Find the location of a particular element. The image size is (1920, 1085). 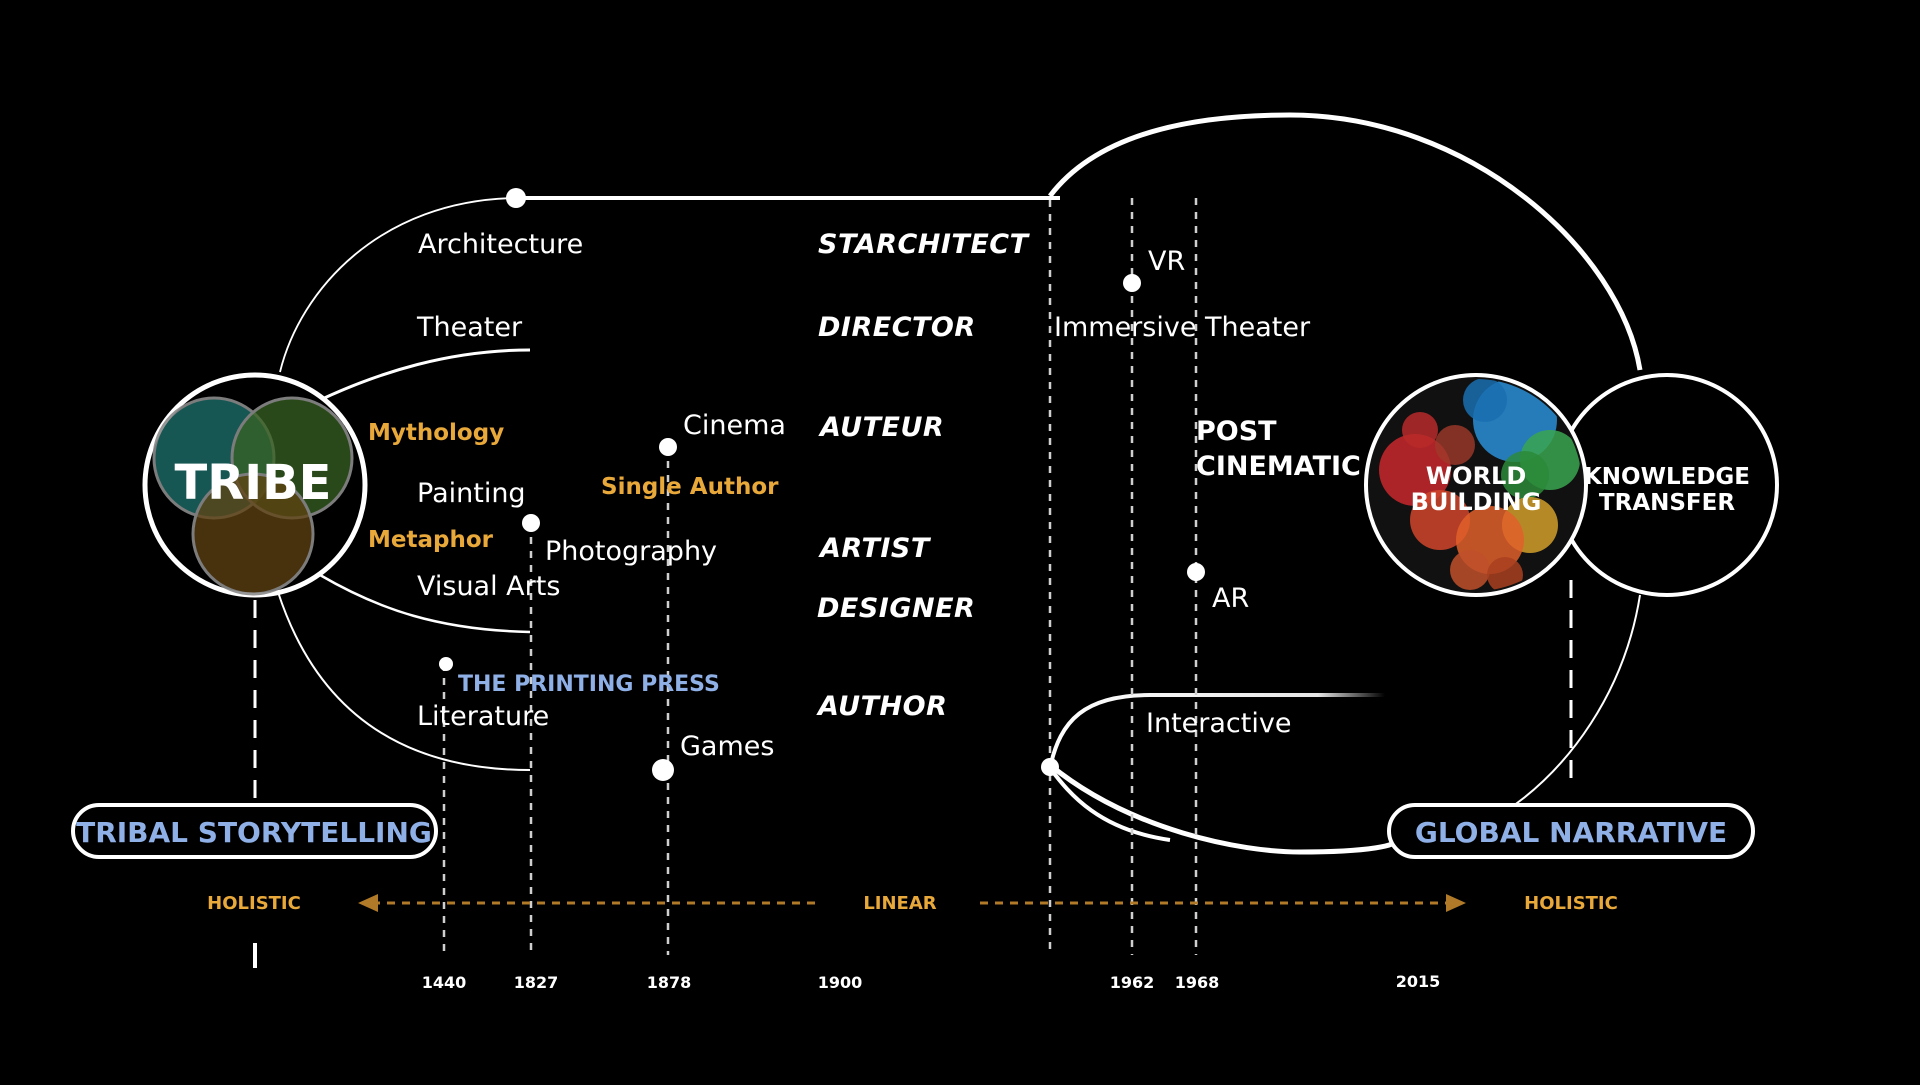

global-narrative-box is located at coordinates (1571, 831).